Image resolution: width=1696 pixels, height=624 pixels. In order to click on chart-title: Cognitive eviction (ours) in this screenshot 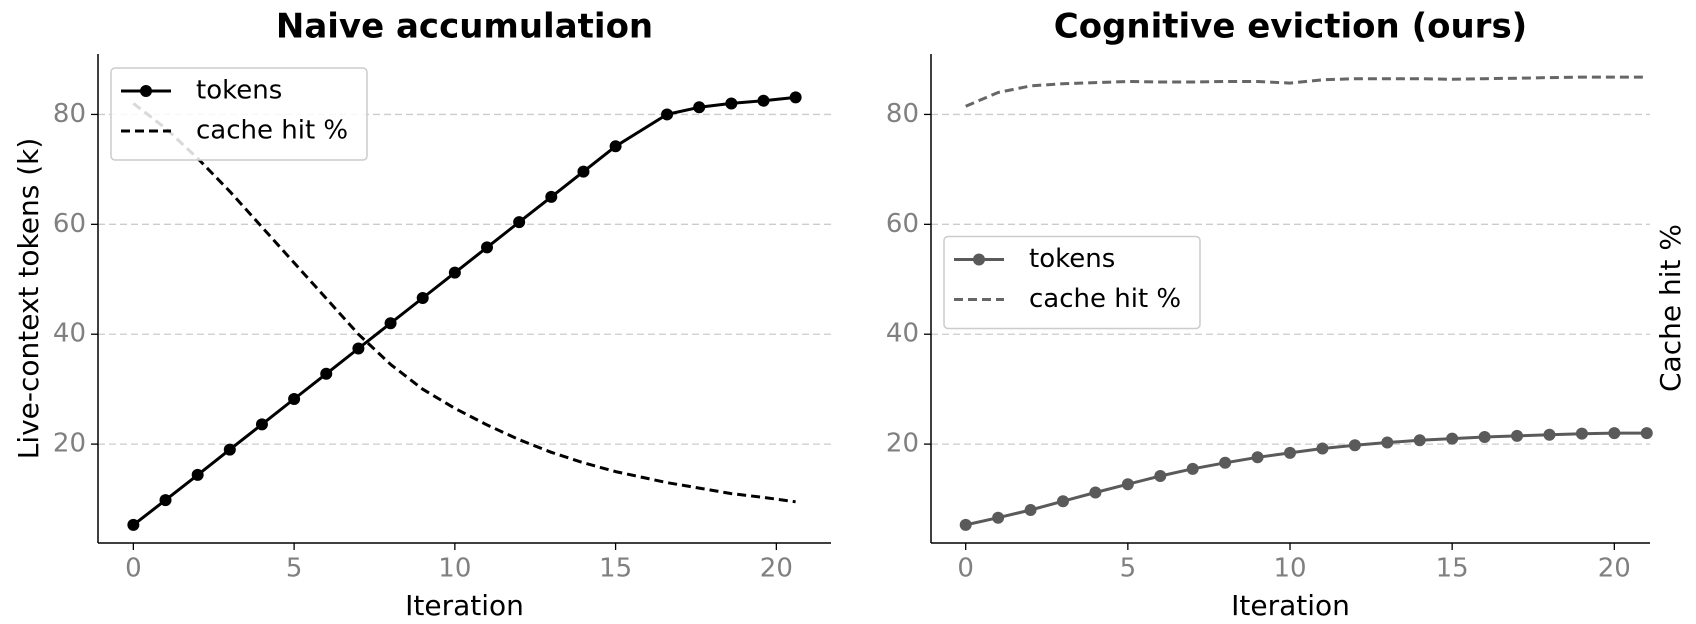, I will do `click(1290, 27)`.